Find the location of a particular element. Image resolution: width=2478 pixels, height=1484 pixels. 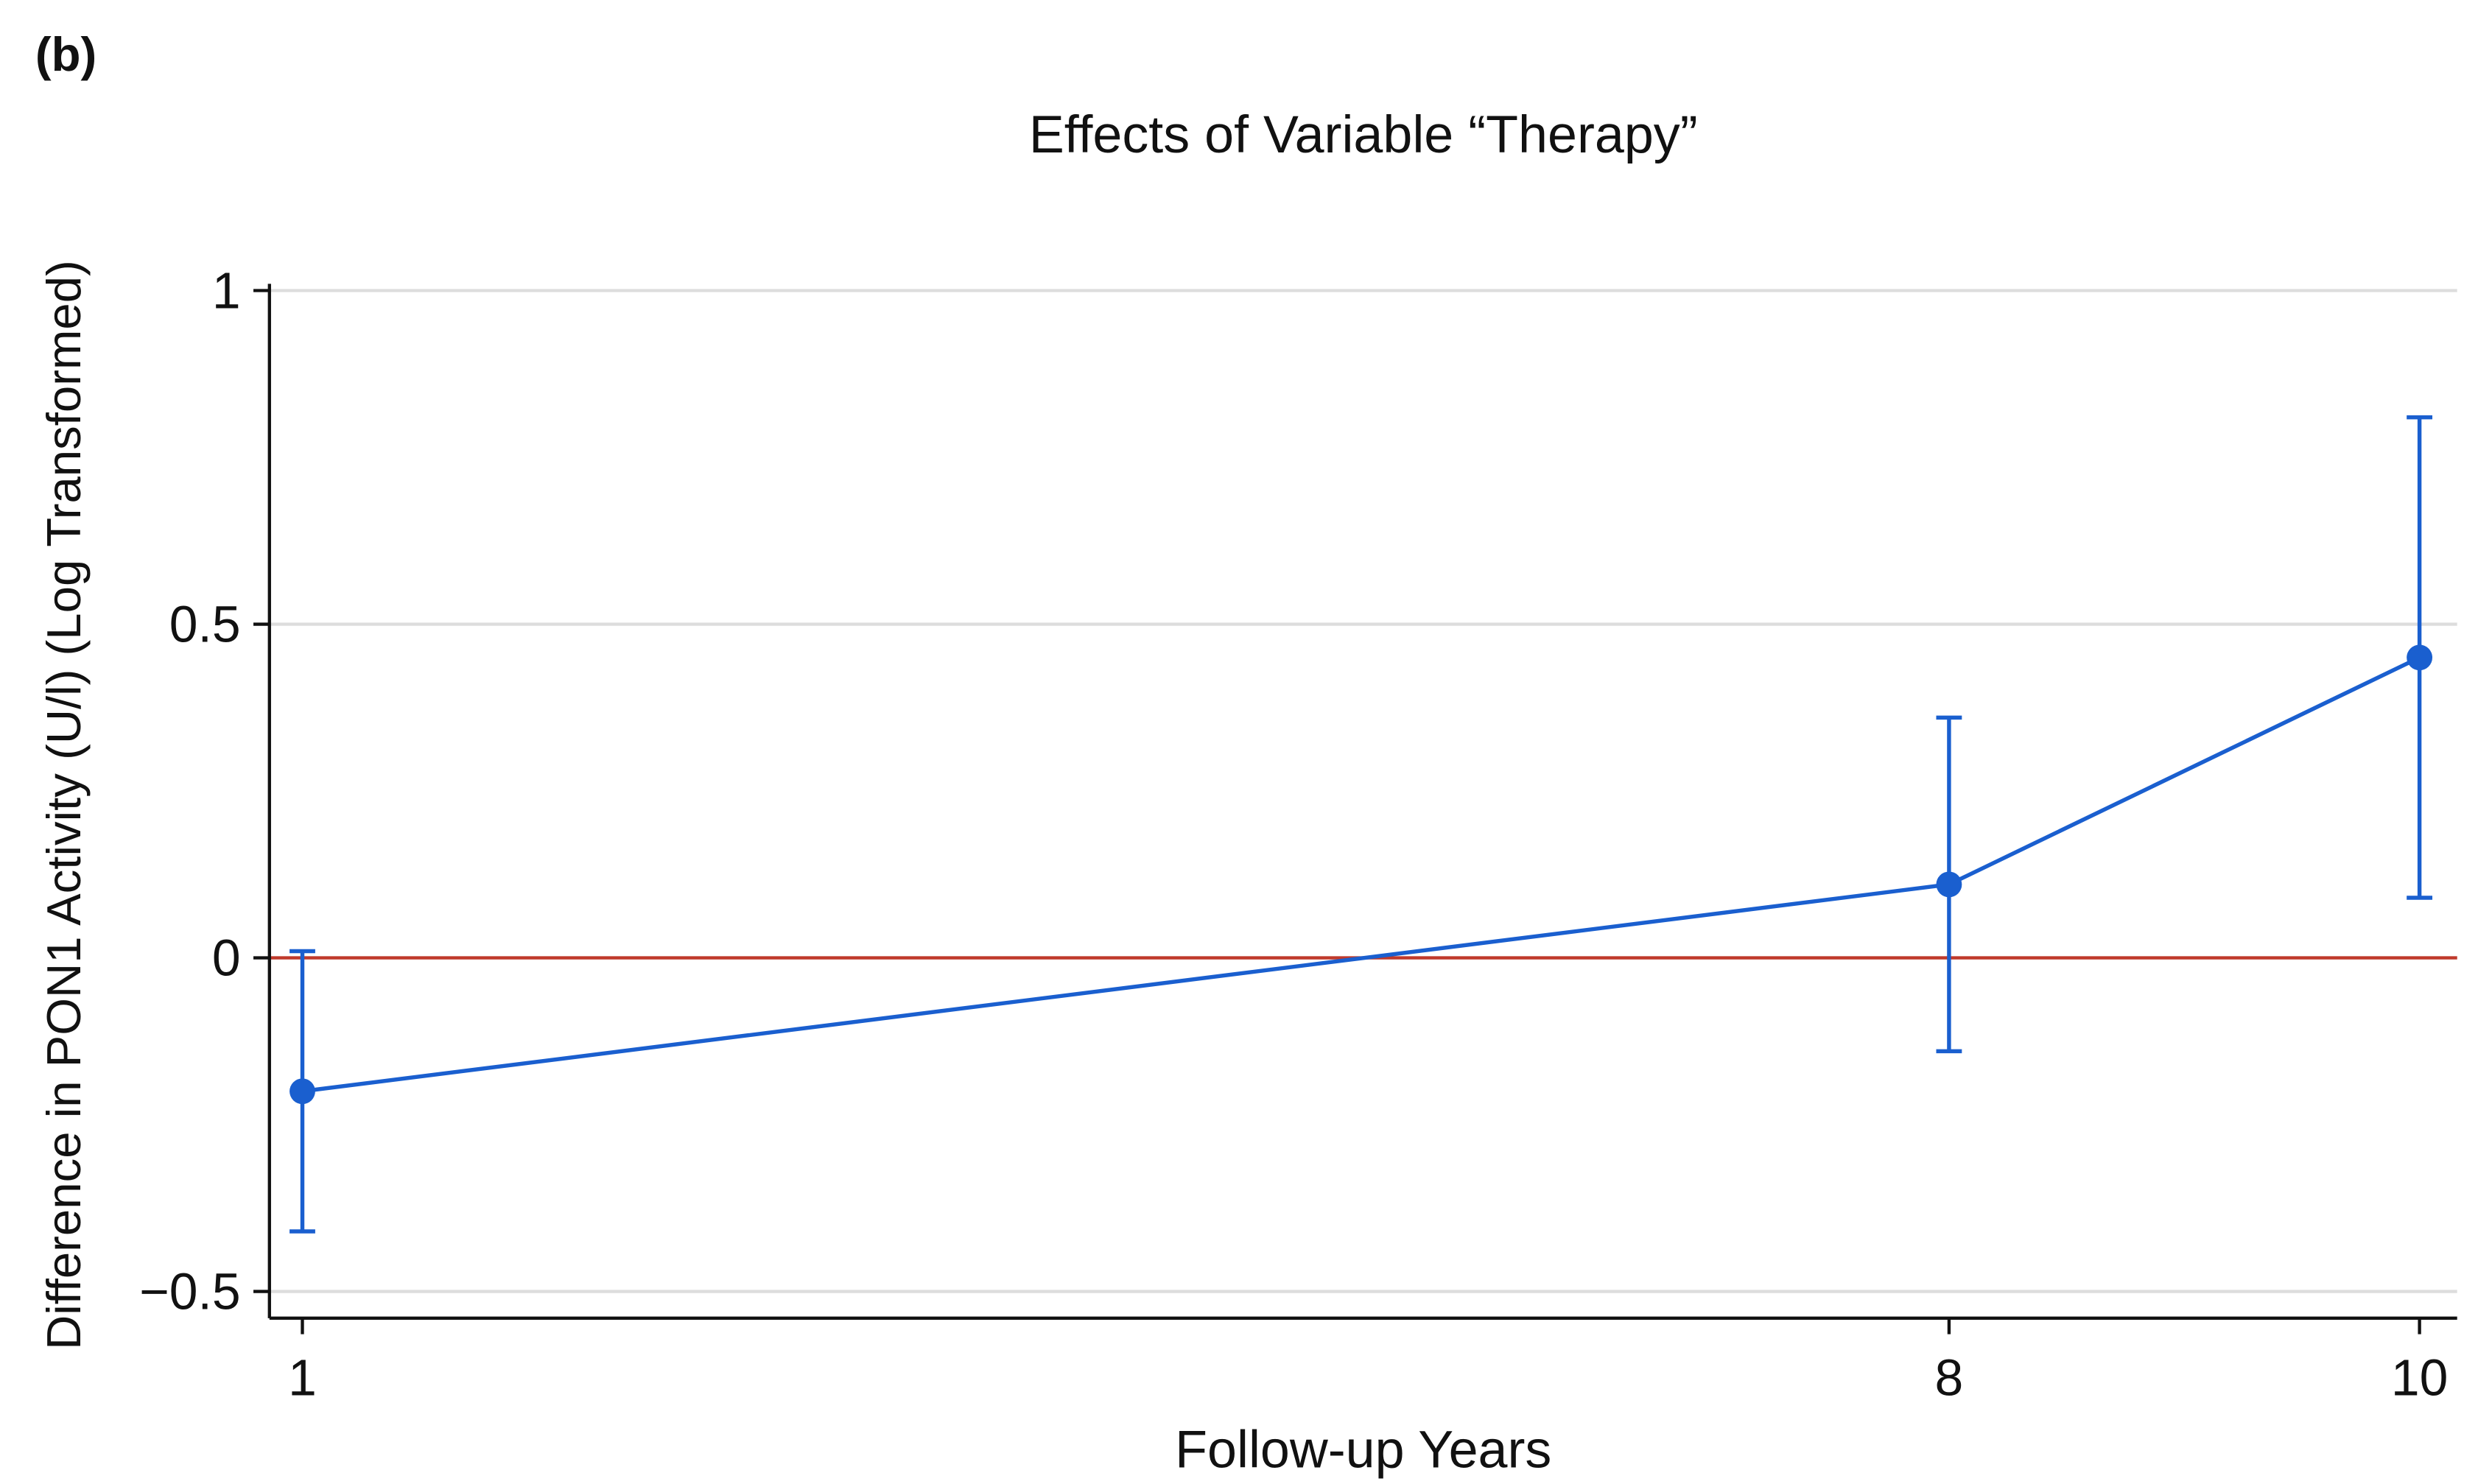

y-tick-label: −0.5 is located at coordinates (190, 1292).